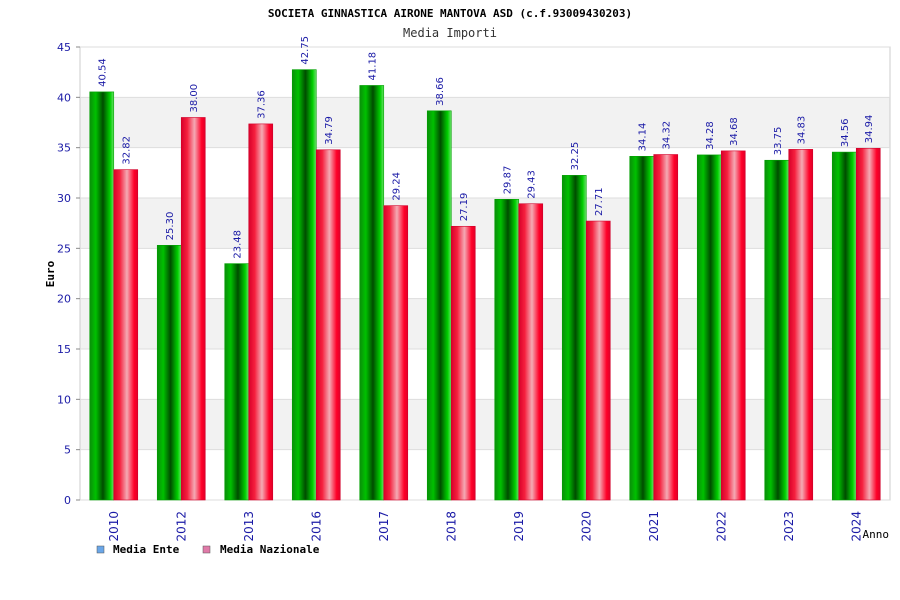 The image size is (900, 600). I want to click on bar-media-nazionale-2018, so click(463, 363).